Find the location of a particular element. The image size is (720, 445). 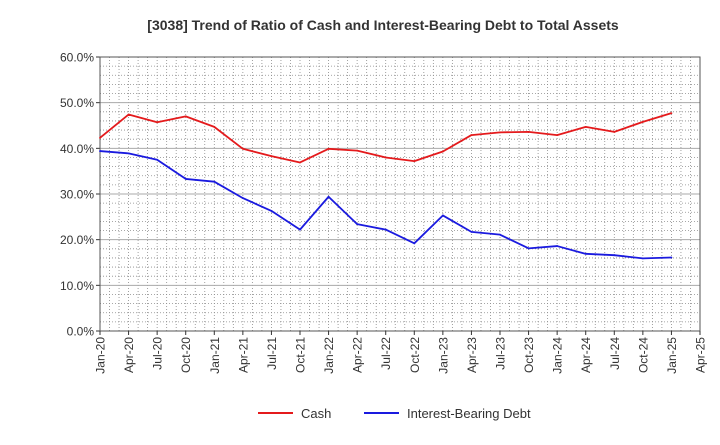

x-tick-label: Apr-23 is located at coordinates (472, 355).